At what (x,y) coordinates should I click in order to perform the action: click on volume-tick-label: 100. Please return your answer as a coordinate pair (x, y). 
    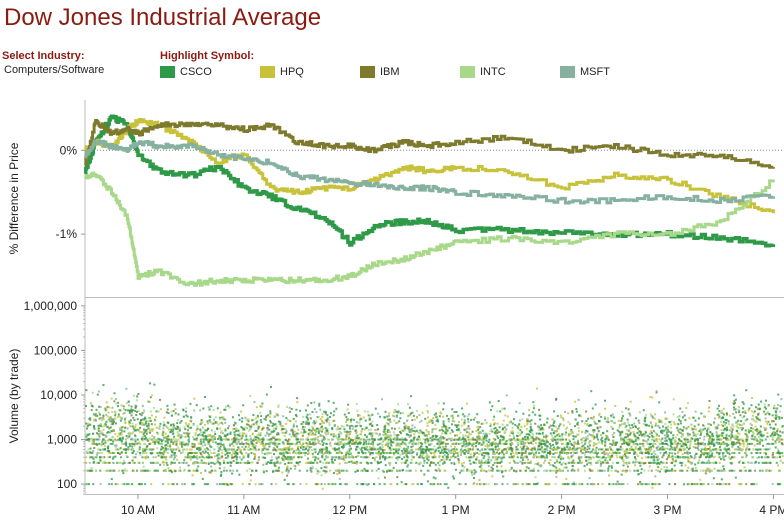
    Looking at the image, I should click on (67, 484).